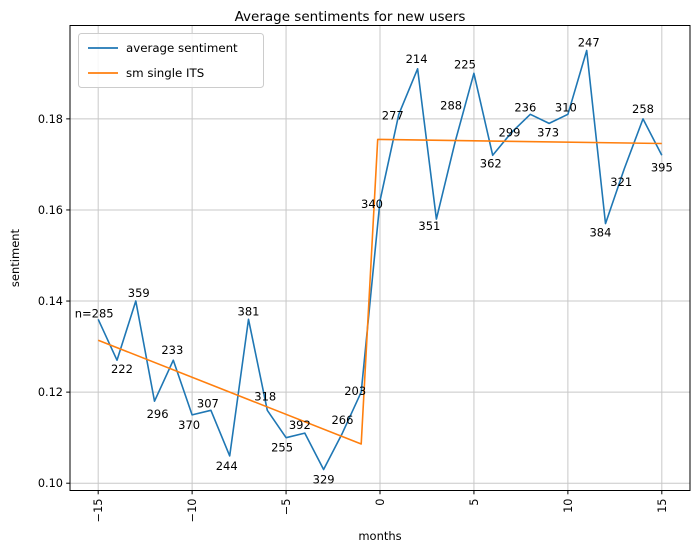 The width and height of the screenshot is (700, 560). What do you see at coordinates (189, 425) in the screenshot?
I see `annotation-label: 370` at bounding box center [189, 425].